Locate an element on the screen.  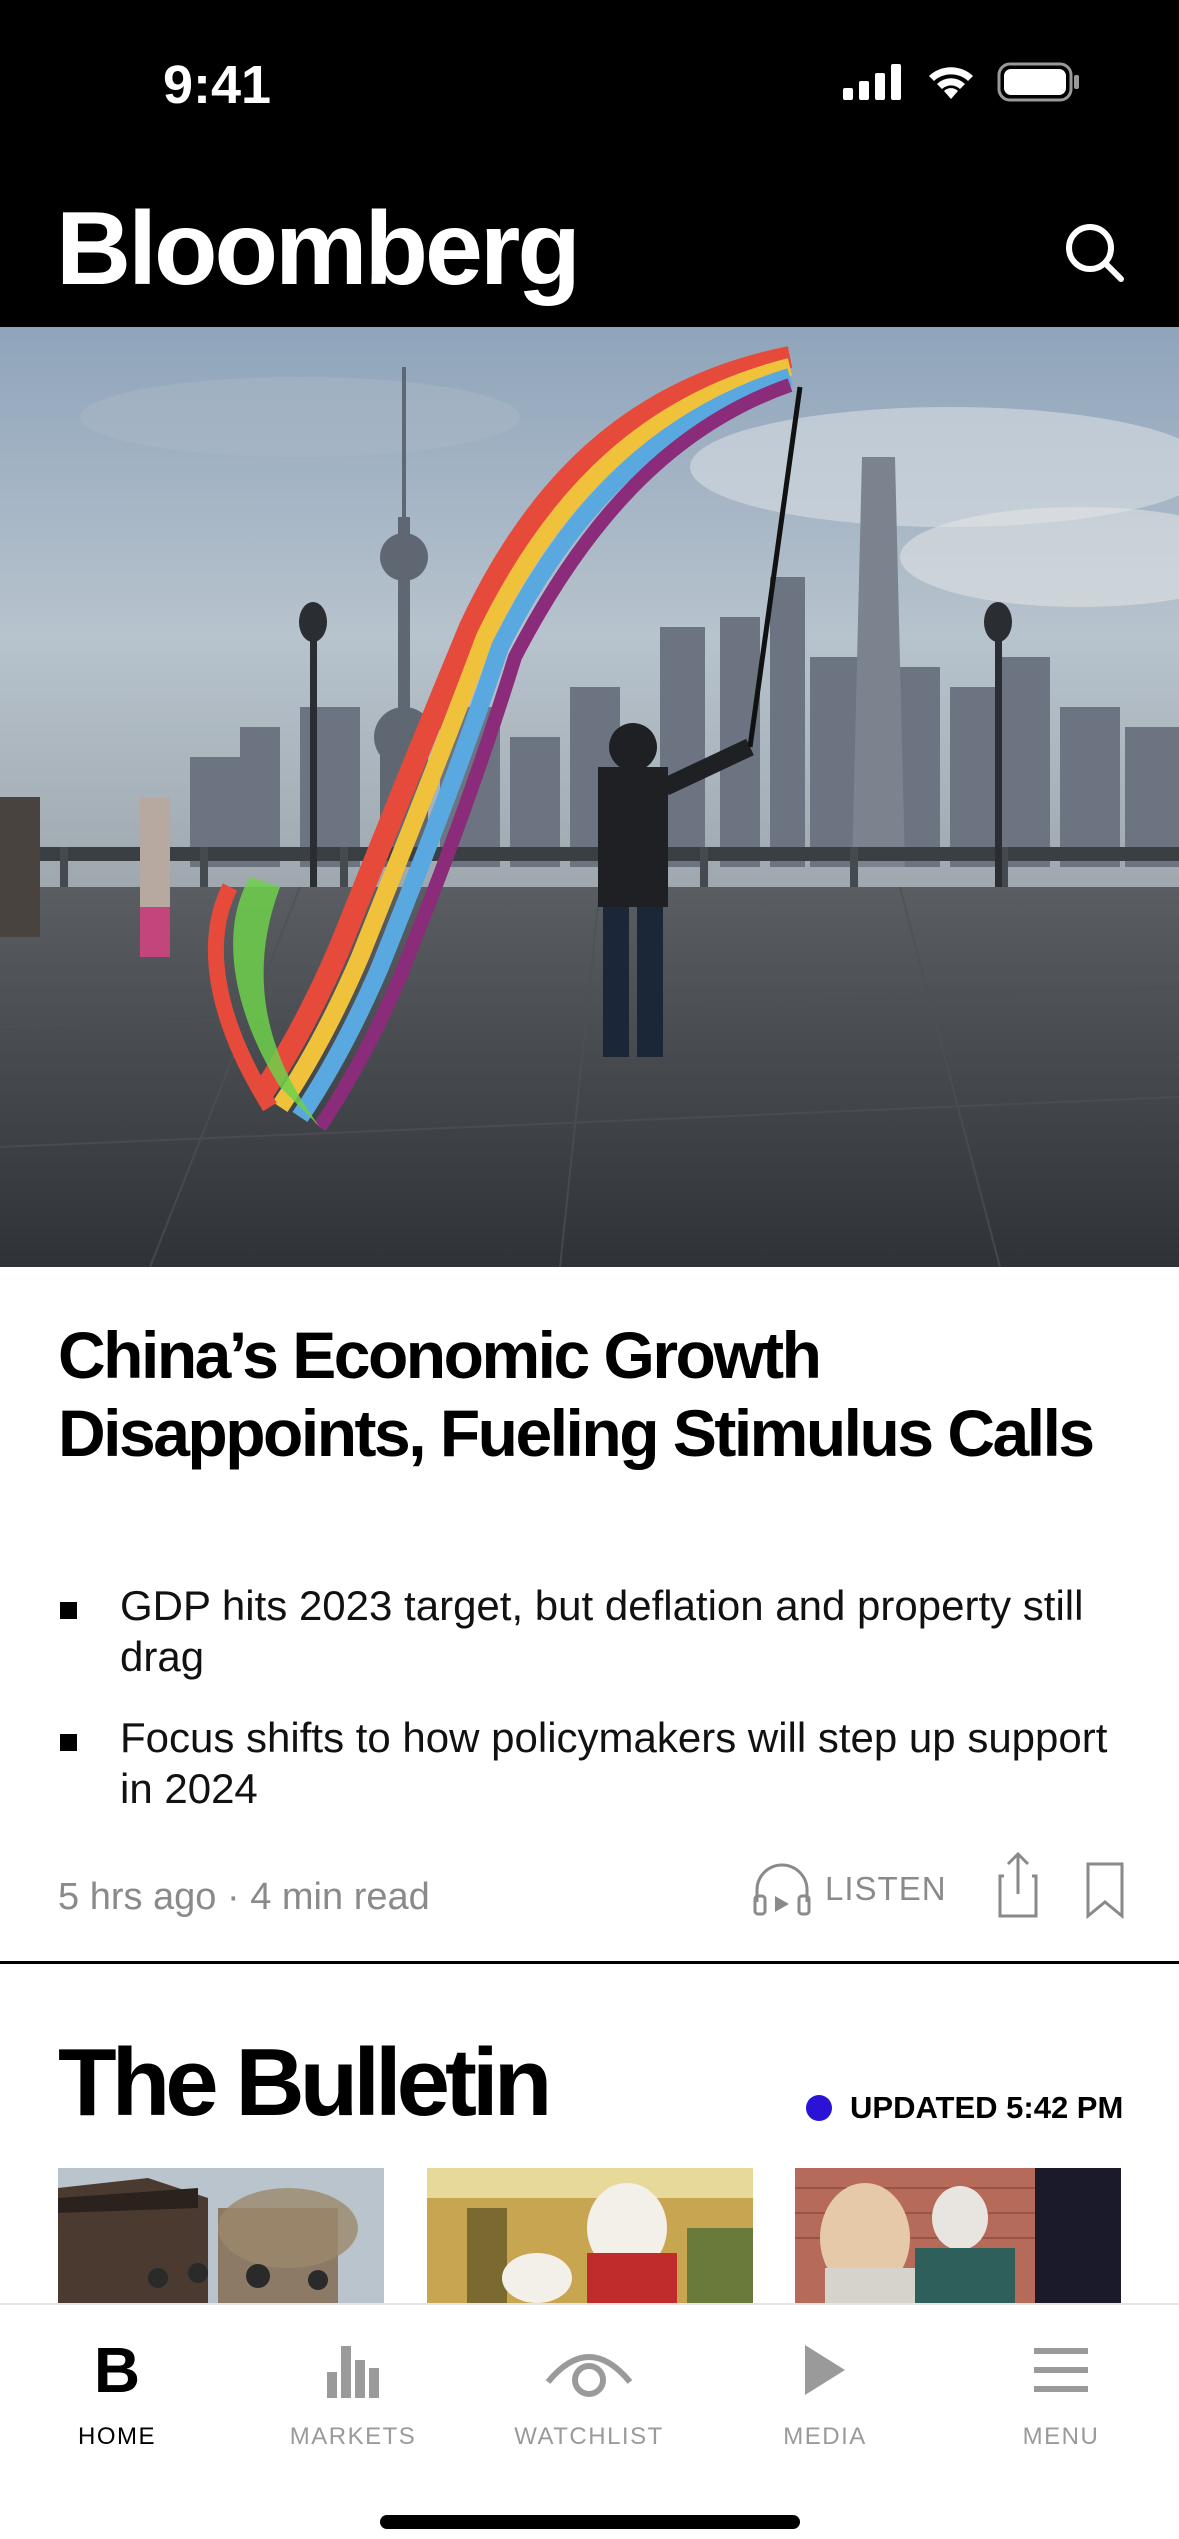
hamburger-icon is located at coordinates (1061, 2370).